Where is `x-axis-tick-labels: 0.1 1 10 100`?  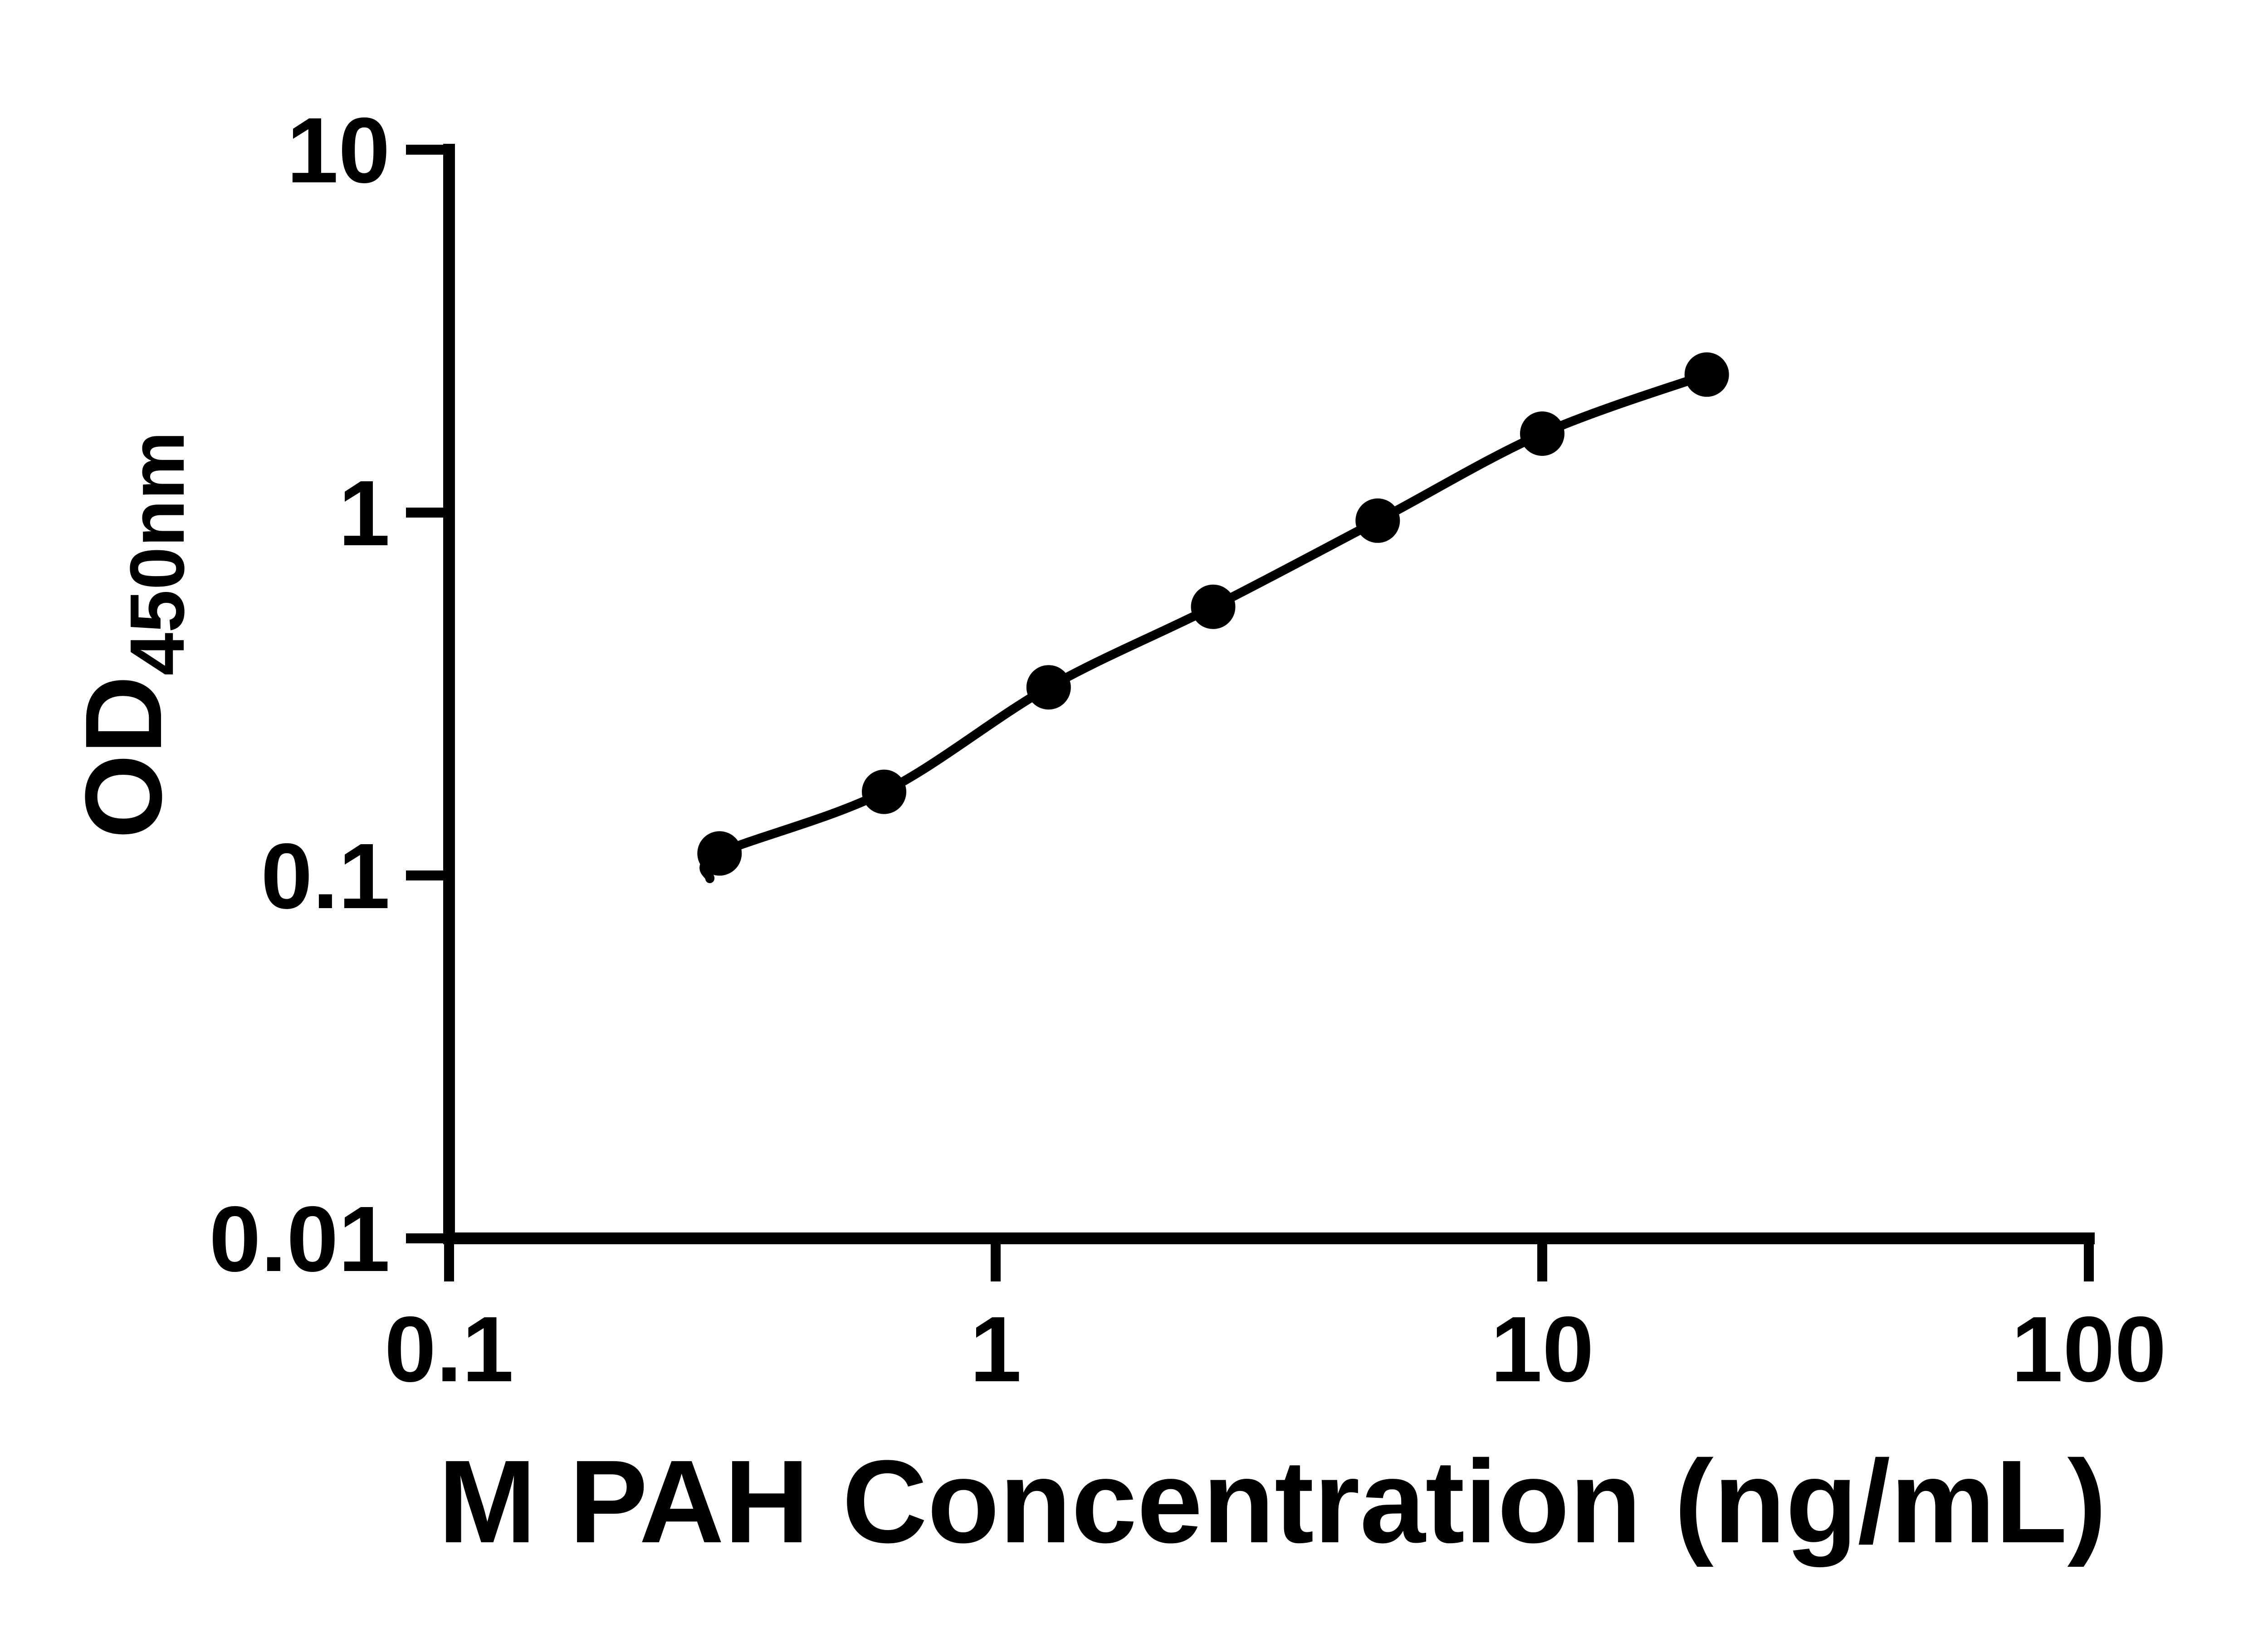 x-axis-tick-labels: 0.1 1 10 100 is located at coordinates (1276, 1349).